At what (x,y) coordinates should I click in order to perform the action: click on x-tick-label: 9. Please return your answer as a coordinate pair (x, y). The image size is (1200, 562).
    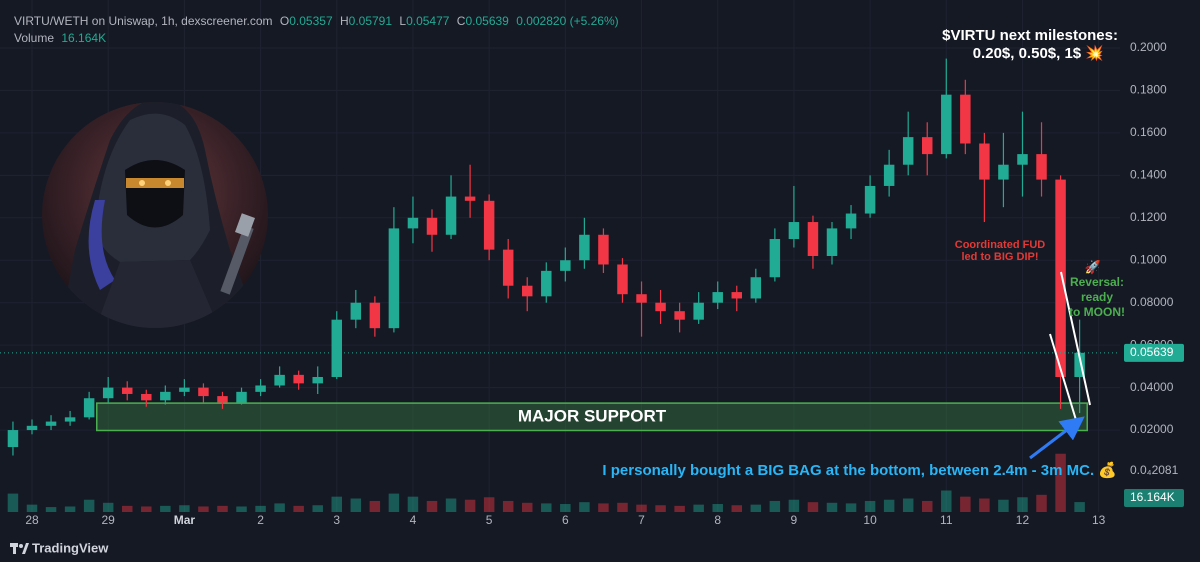
    Looking at the image, I should click on (794, 520).